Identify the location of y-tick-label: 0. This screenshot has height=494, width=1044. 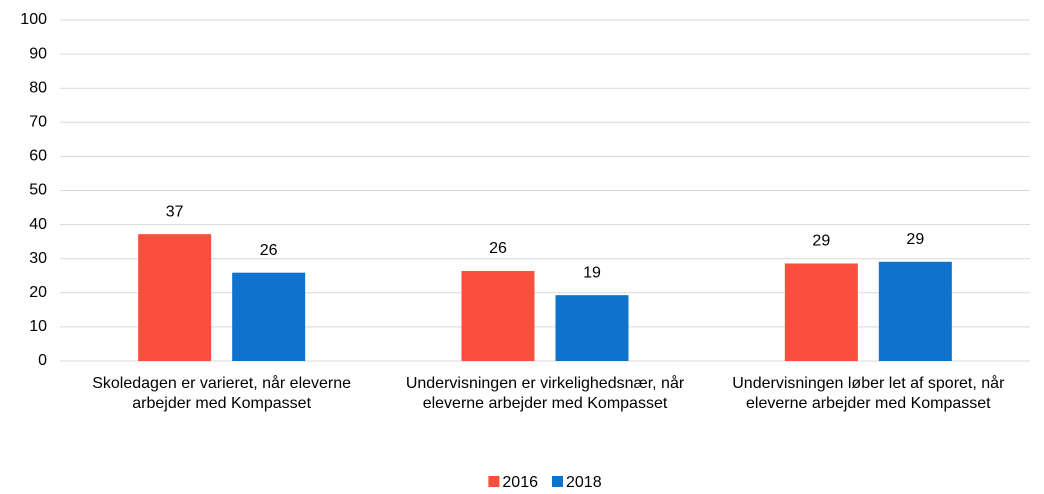
(42, 360).